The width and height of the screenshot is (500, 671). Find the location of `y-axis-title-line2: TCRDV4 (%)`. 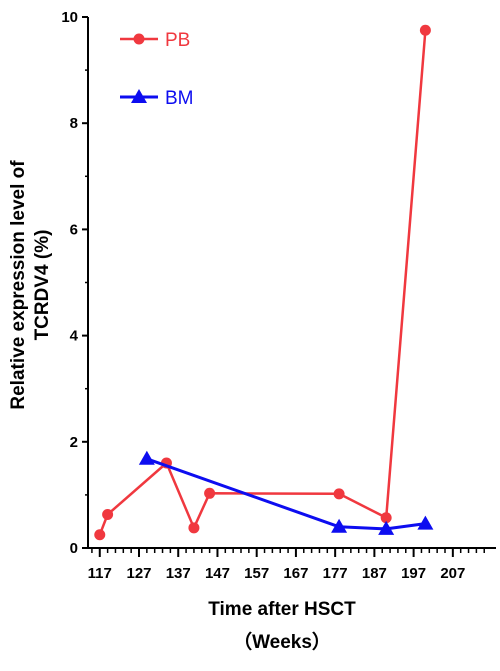

y-axis-title-line2: TCRDV4 (%) is located at coordinates (42, 285).